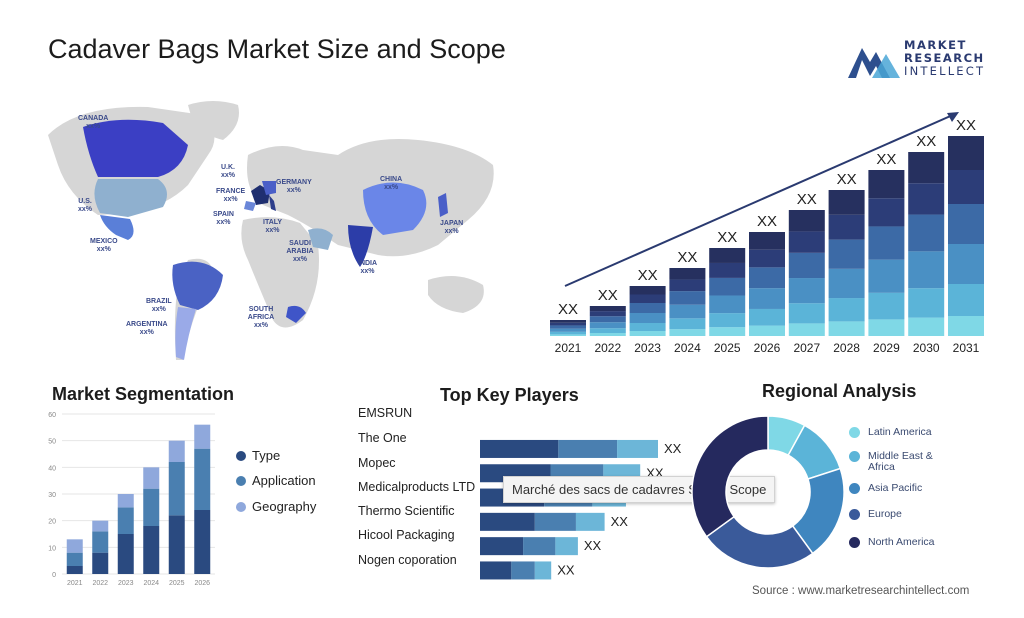  What do you see at coordinates (177, 583) in the screenshot?
I see `seg-x-tick: 2025` at bounding box center [177, 583].